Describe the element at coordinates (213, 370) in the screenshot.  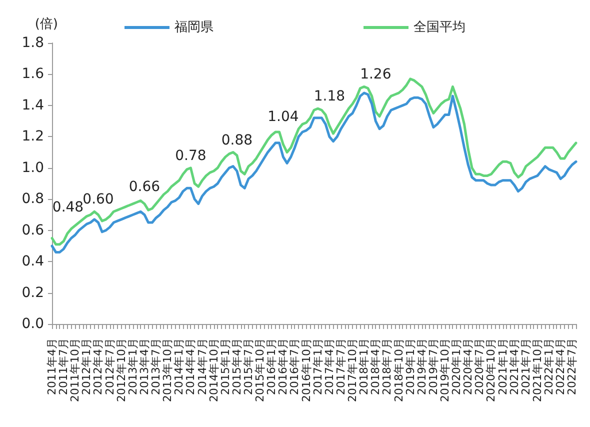
I see `x-tick-label: 2014年10月` at that location.